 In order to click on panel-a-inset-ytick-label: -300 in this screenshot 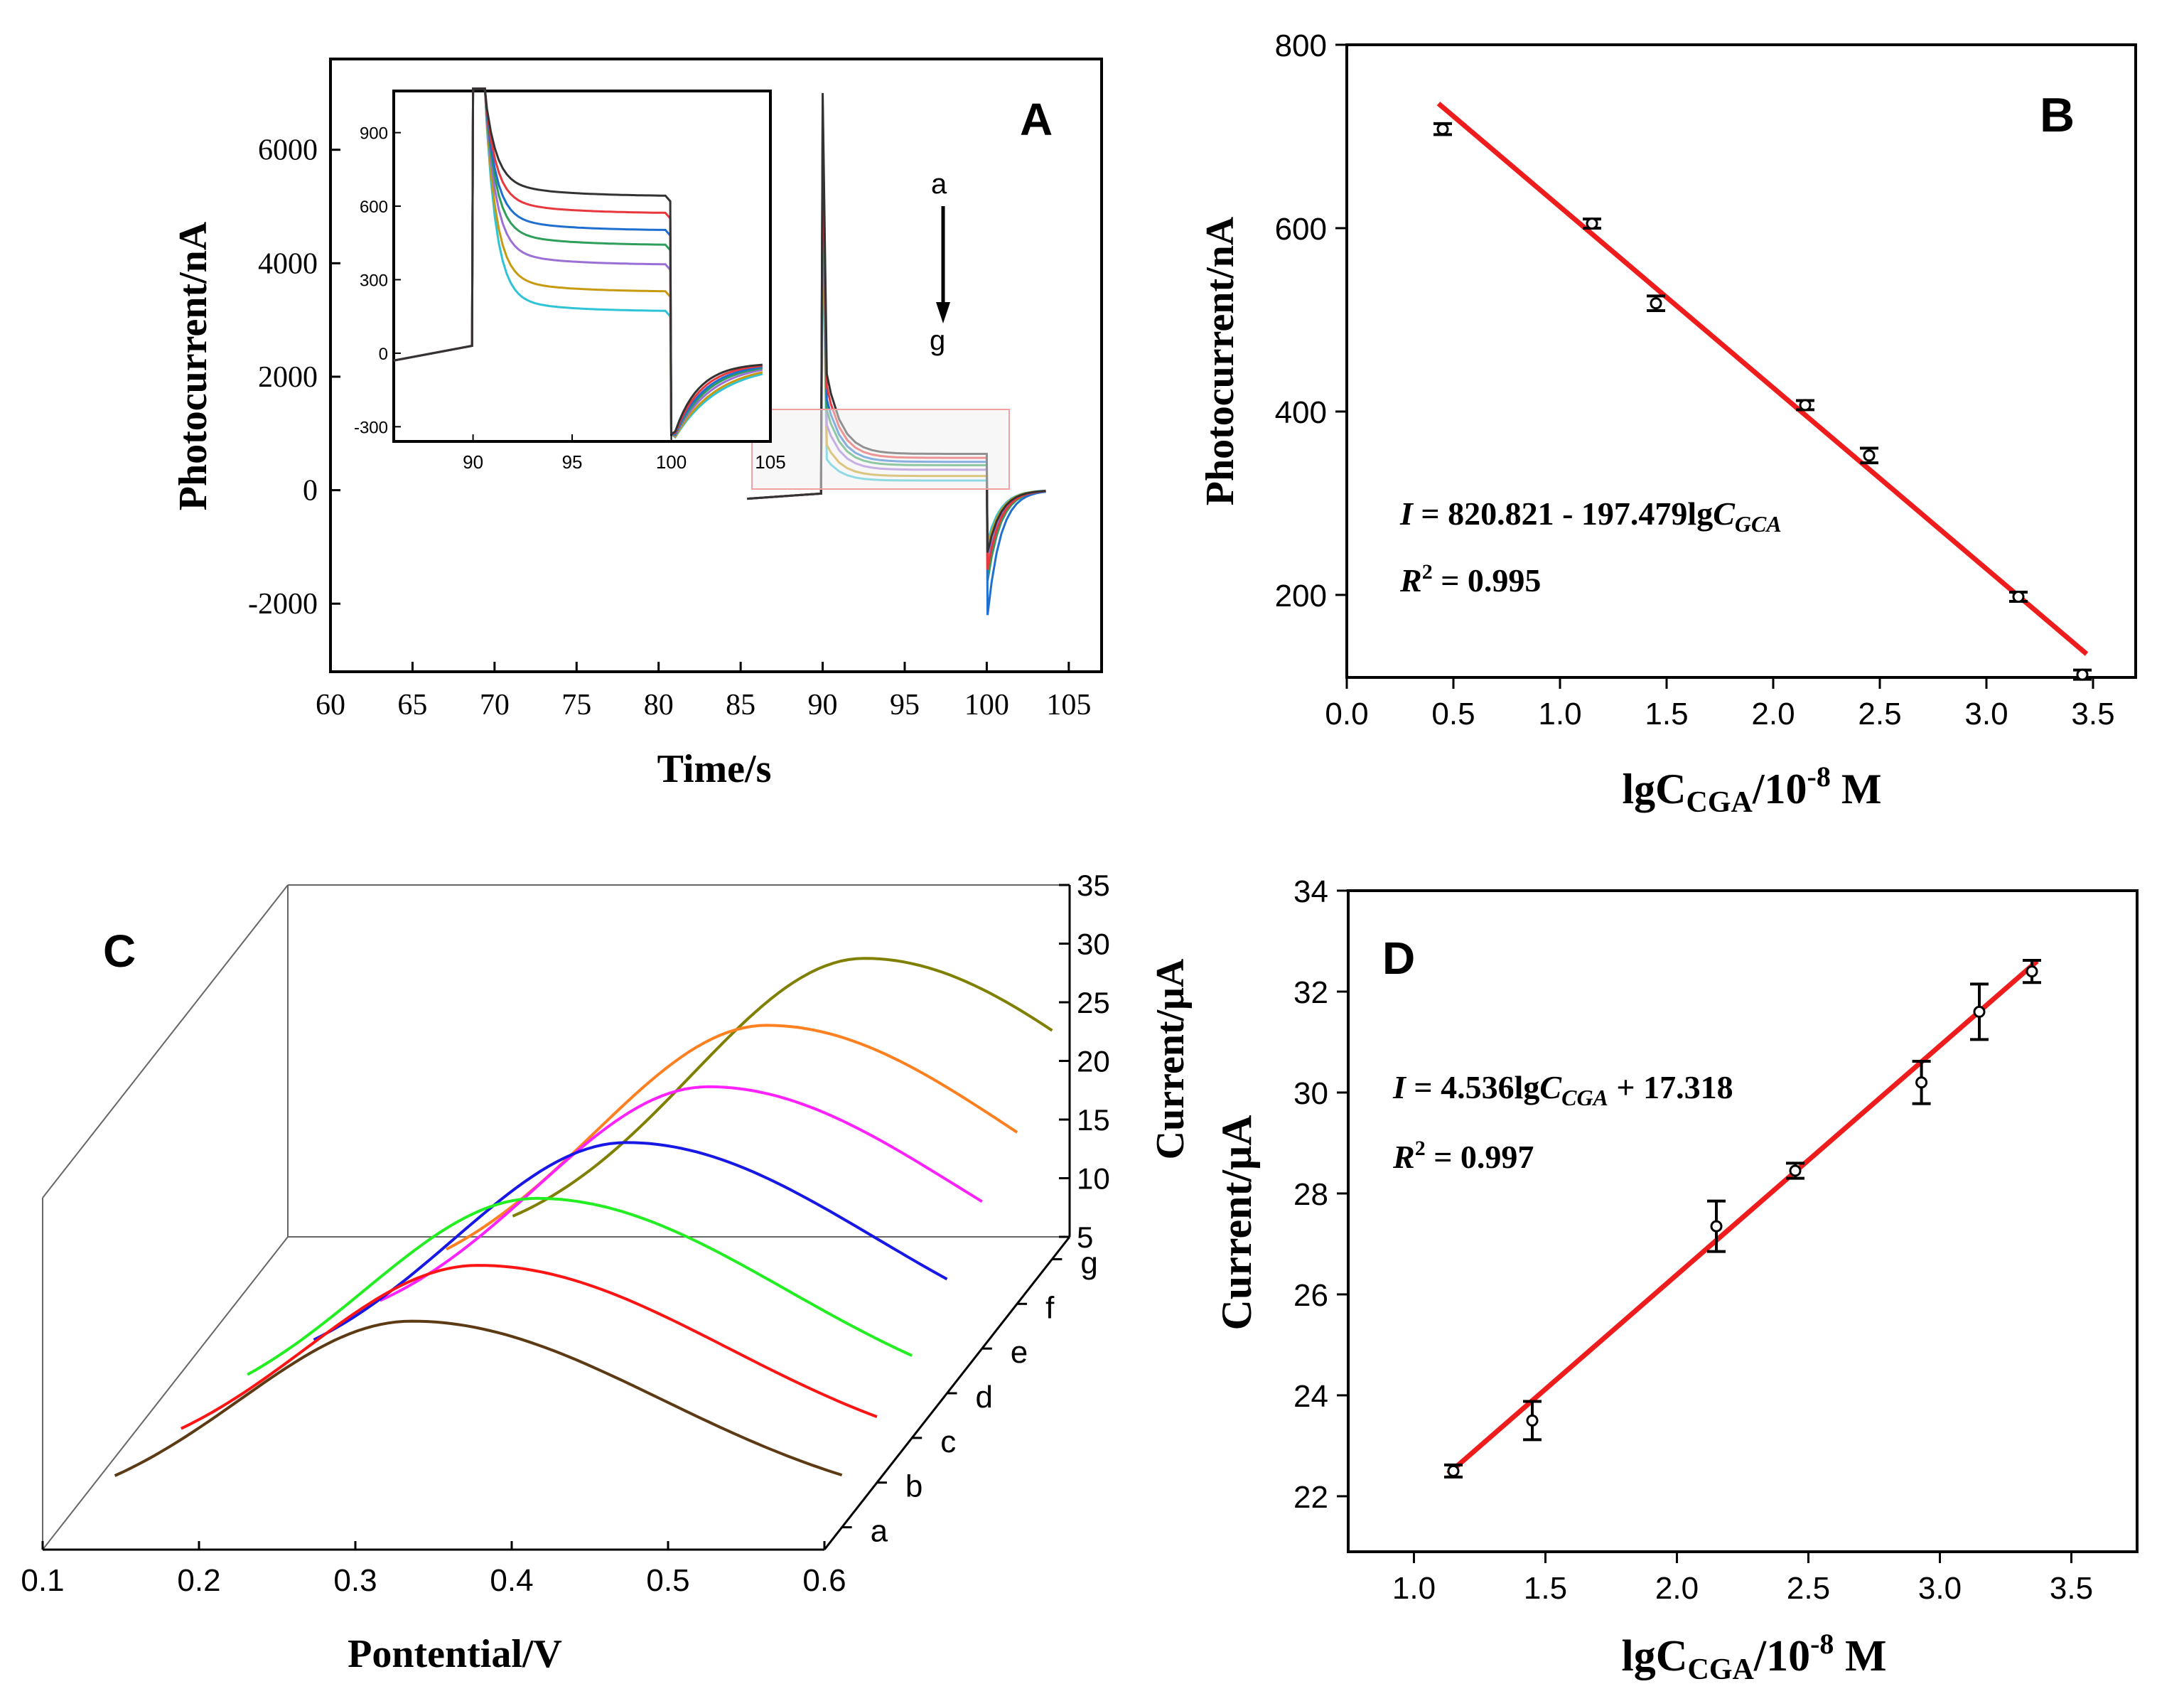, I will do `click(371, 427)`.